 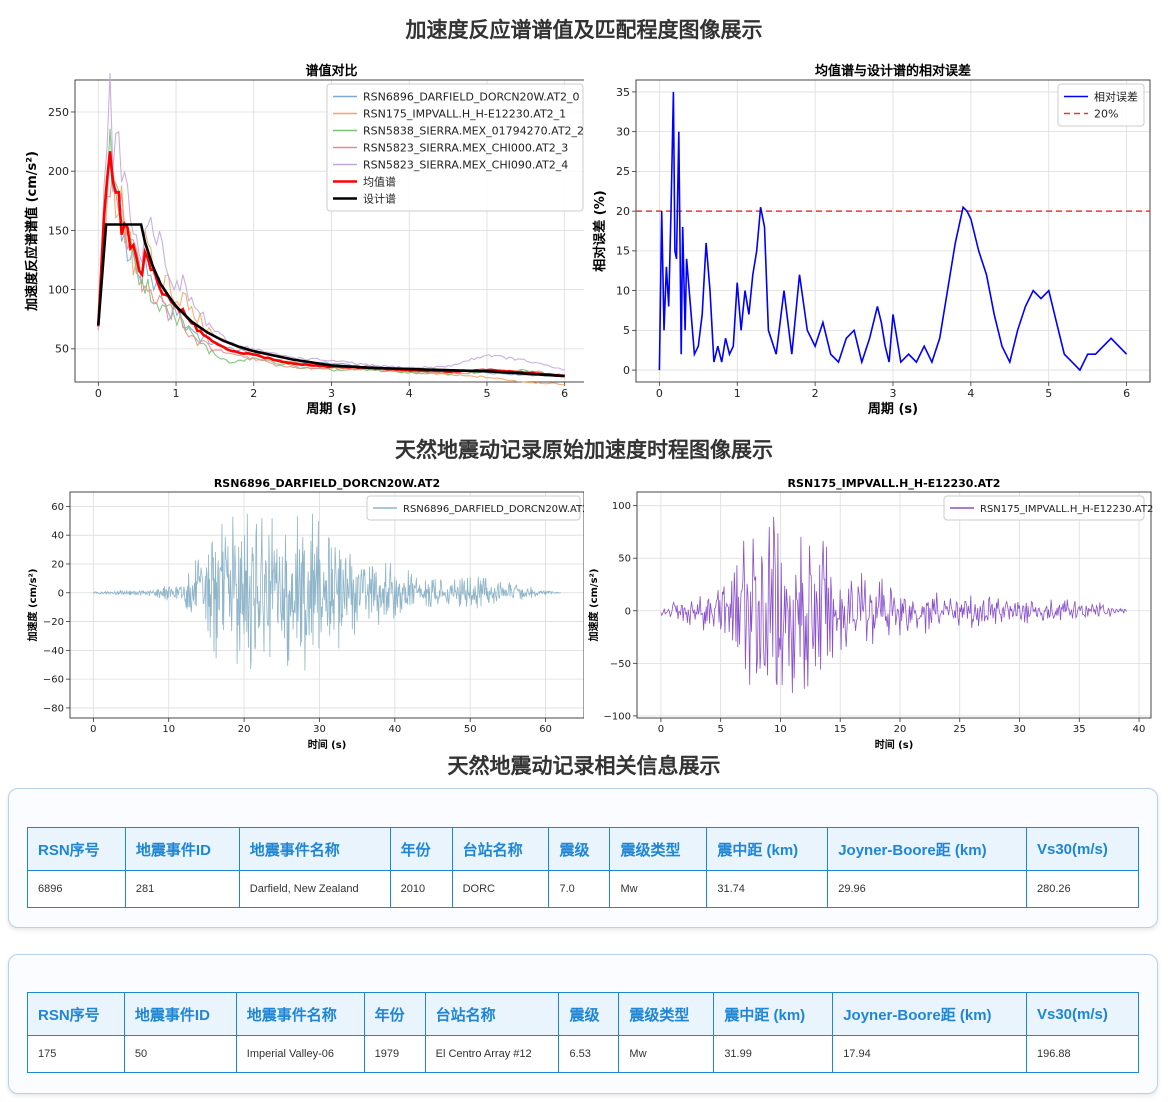 What do you see at coordinates (32, 231) in the screenshot?
I see `y-axis-label: 加速度反应谱谱值 (cm/s²)` at bounding box center [32, 231].